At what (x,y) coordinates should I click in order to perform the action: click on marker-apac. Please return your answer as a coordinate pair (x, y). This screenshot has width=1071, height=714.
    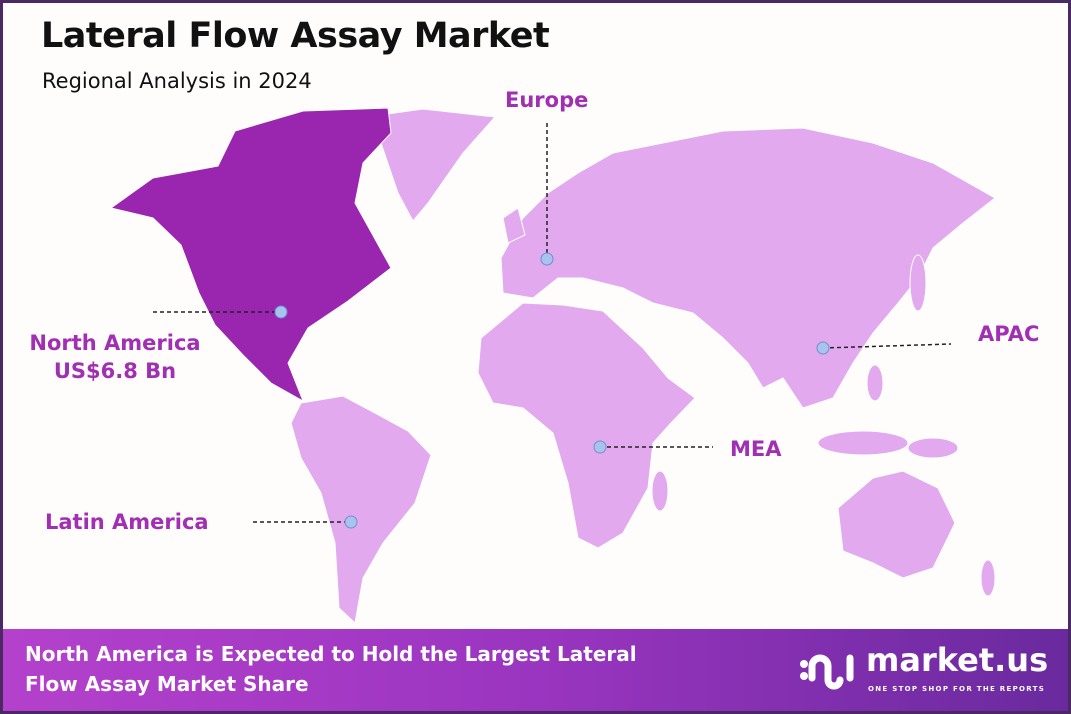
    Looking at the image, I should click on (823, 348).